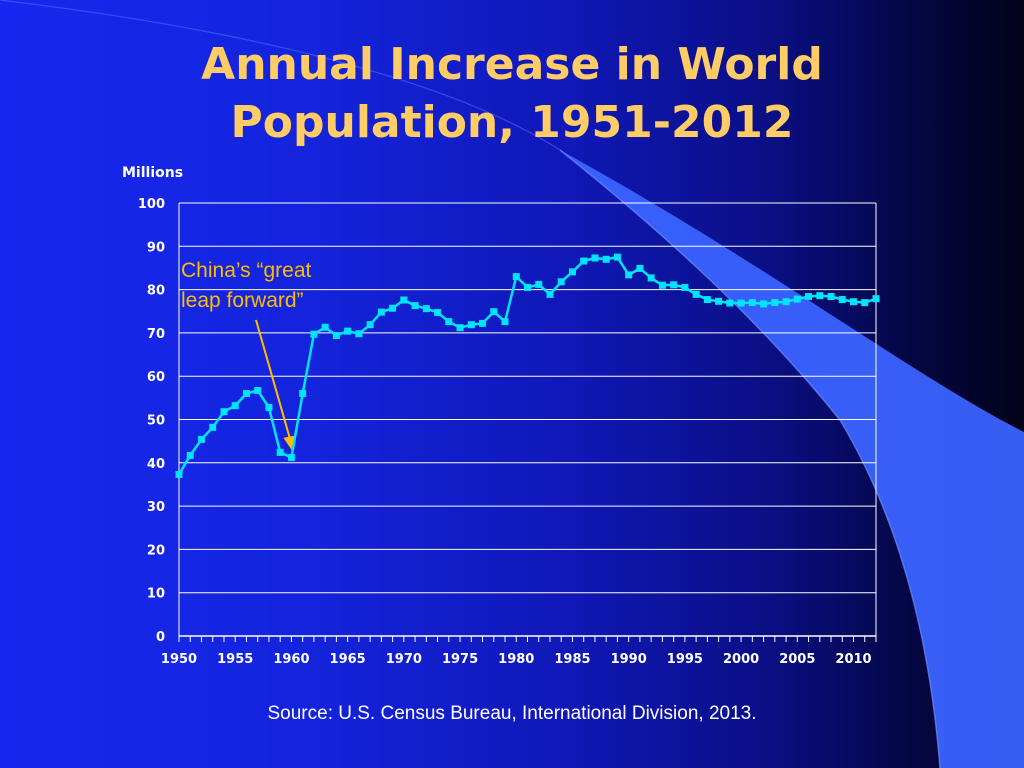 Image resolution: width=1024 pixels, height=768 pixels. What do you see at coordinates (854, 302) in the screenshot?
I see `data-point-2010` at bounding box center [854, 302].